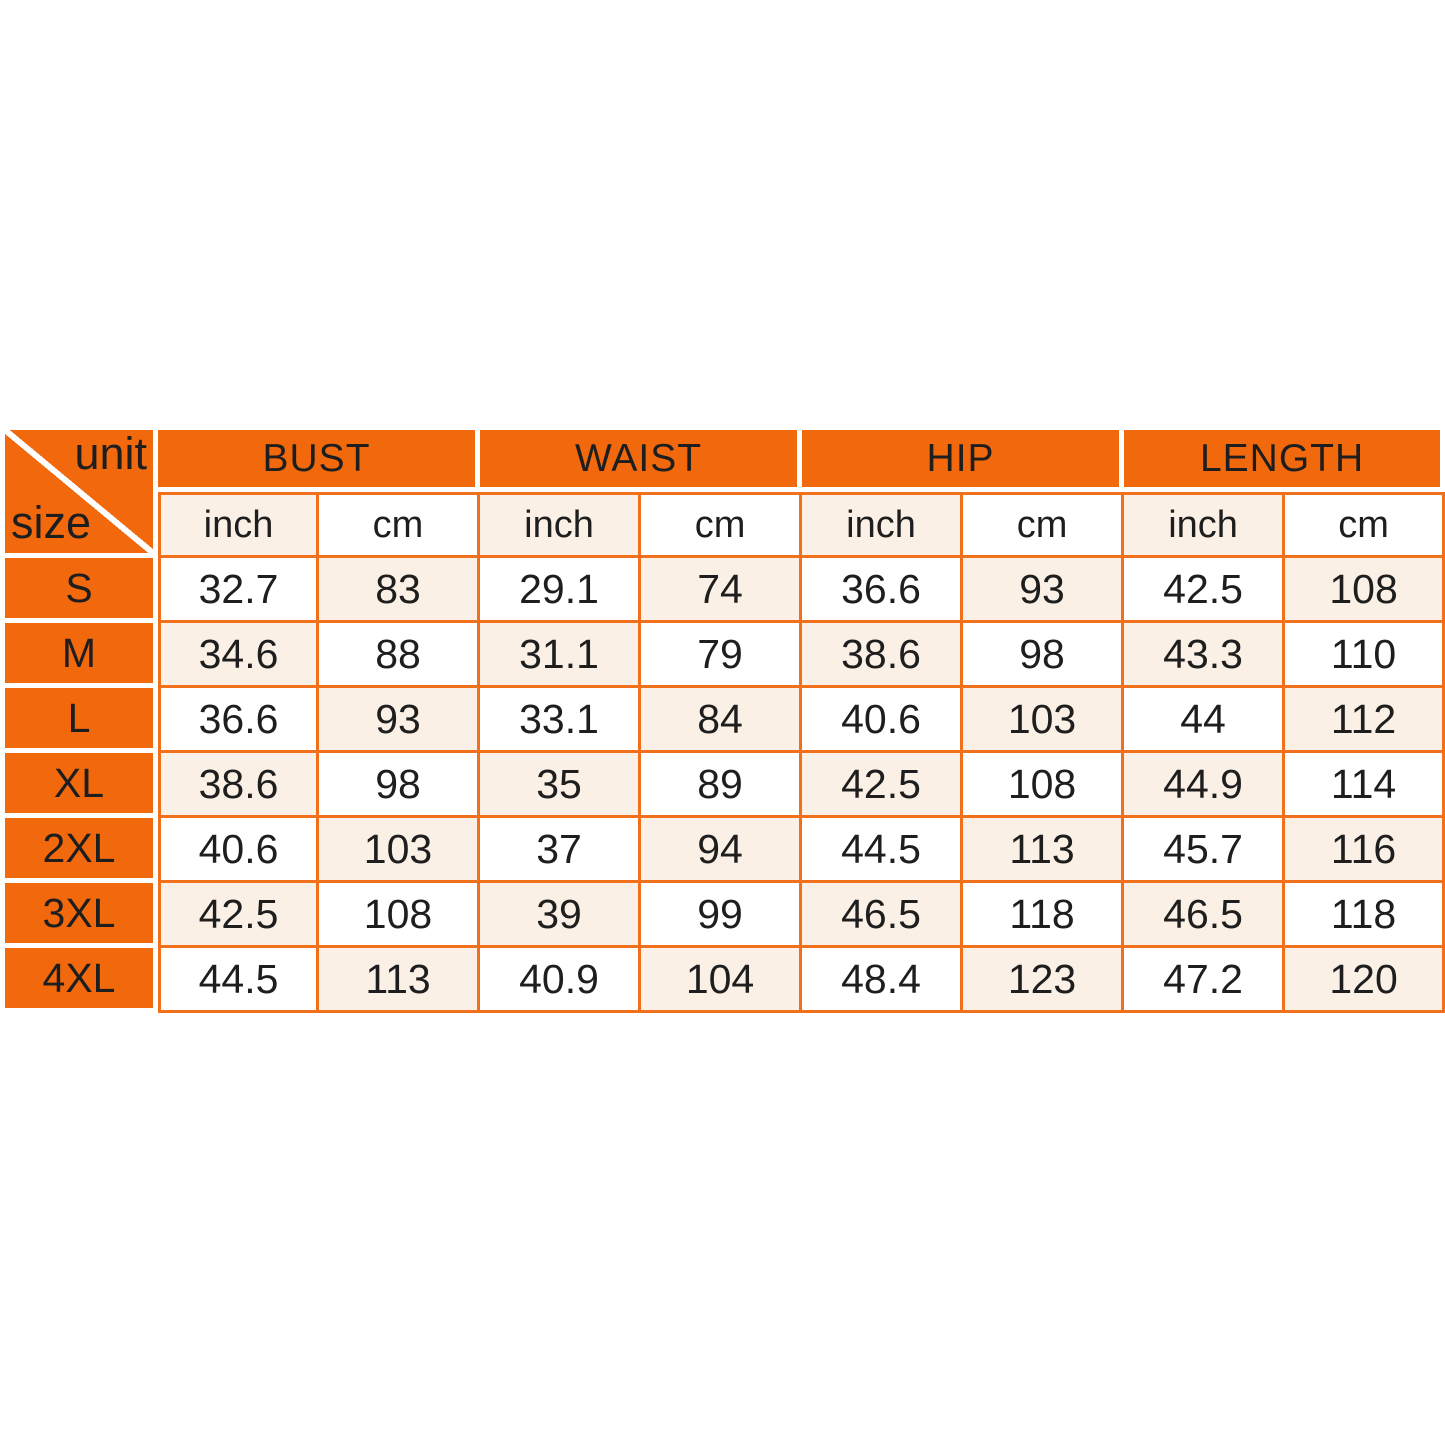 Image resolution: width=1445 pixels, height=1445 pixels. Describe the element at coordinates (1044, 980) in the screenshot. I see `cell-4xl-hip-cm: 123` at that location.